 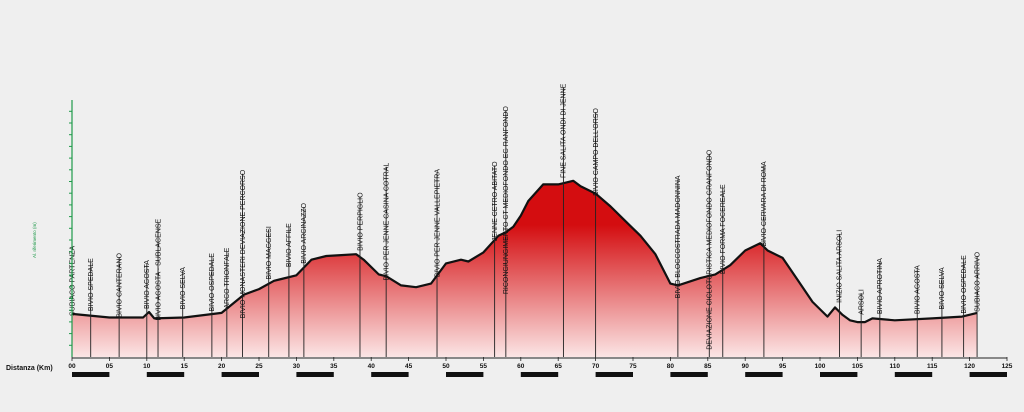 What do you see at coordinates (269, 291) in the screenshot?
I see `waypoint: BIVIO MAGGESI` at bounding box center [269, 291].